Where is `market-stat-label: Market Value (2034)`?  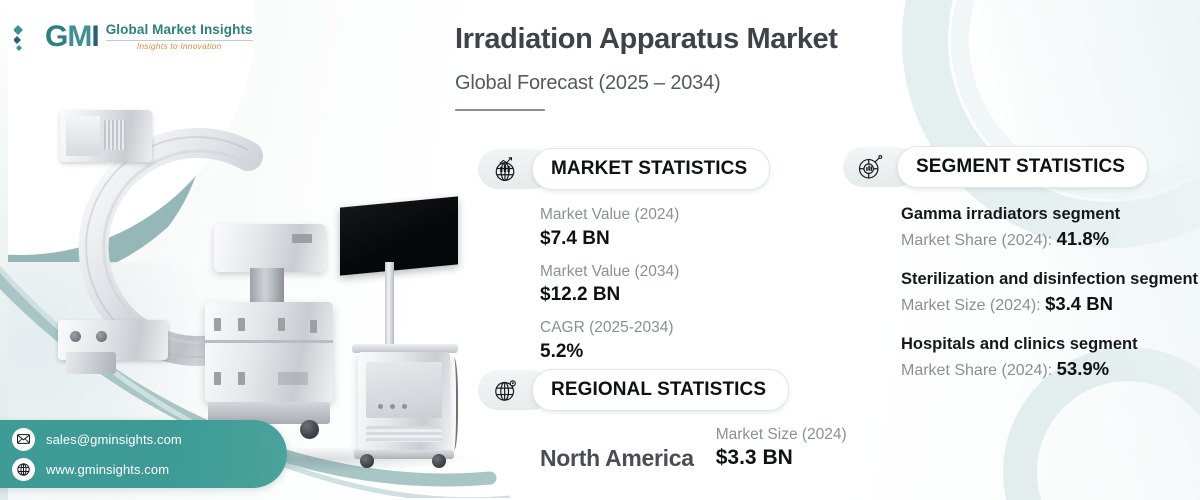 market-stat-label: Market Value (2034) is located at coordinates (610, 271).